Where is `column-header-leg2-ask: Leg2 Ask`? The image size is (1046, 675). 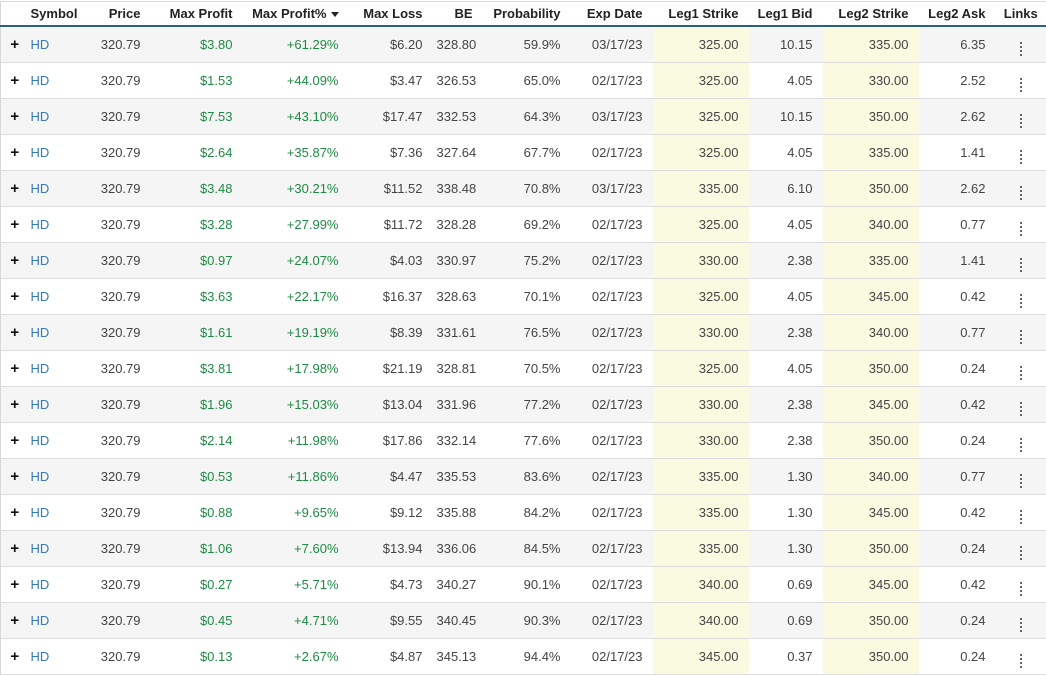
column-header-leg2-ask: Leg2 Ask is located at coordinates (957, 14).